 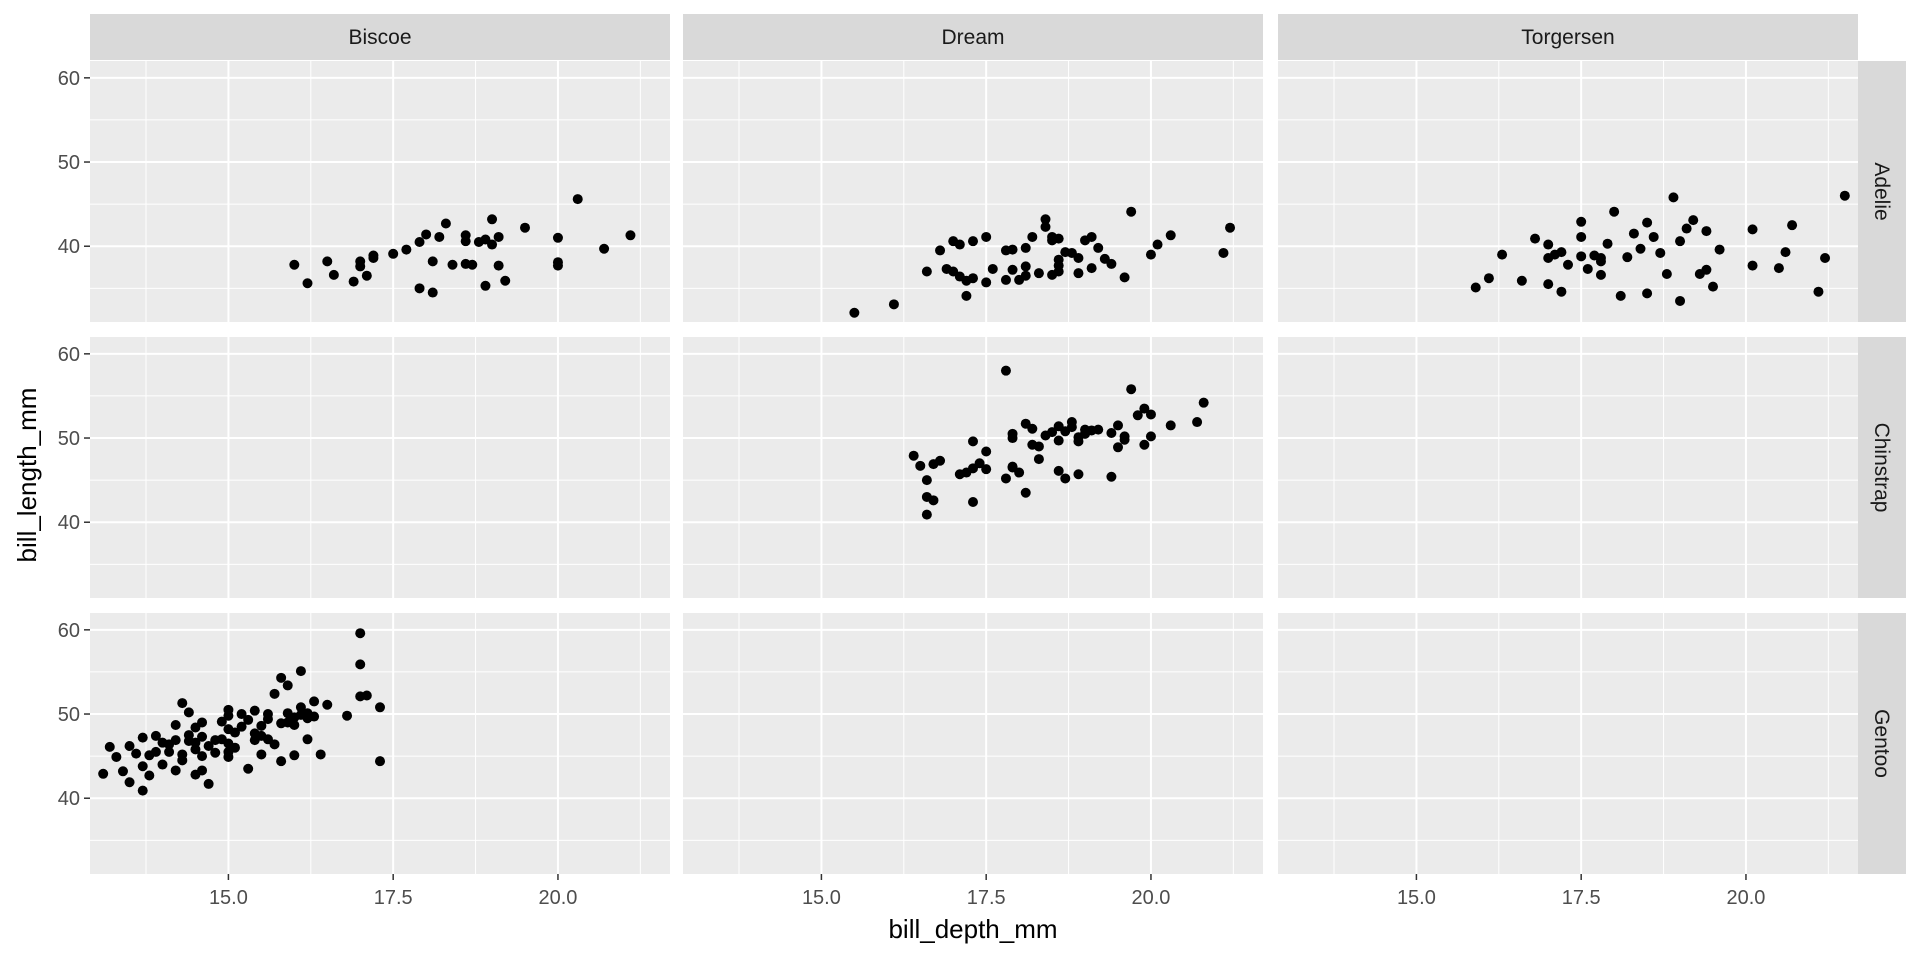 I want to click on col-strip-dream, so click(x=973, y=37).